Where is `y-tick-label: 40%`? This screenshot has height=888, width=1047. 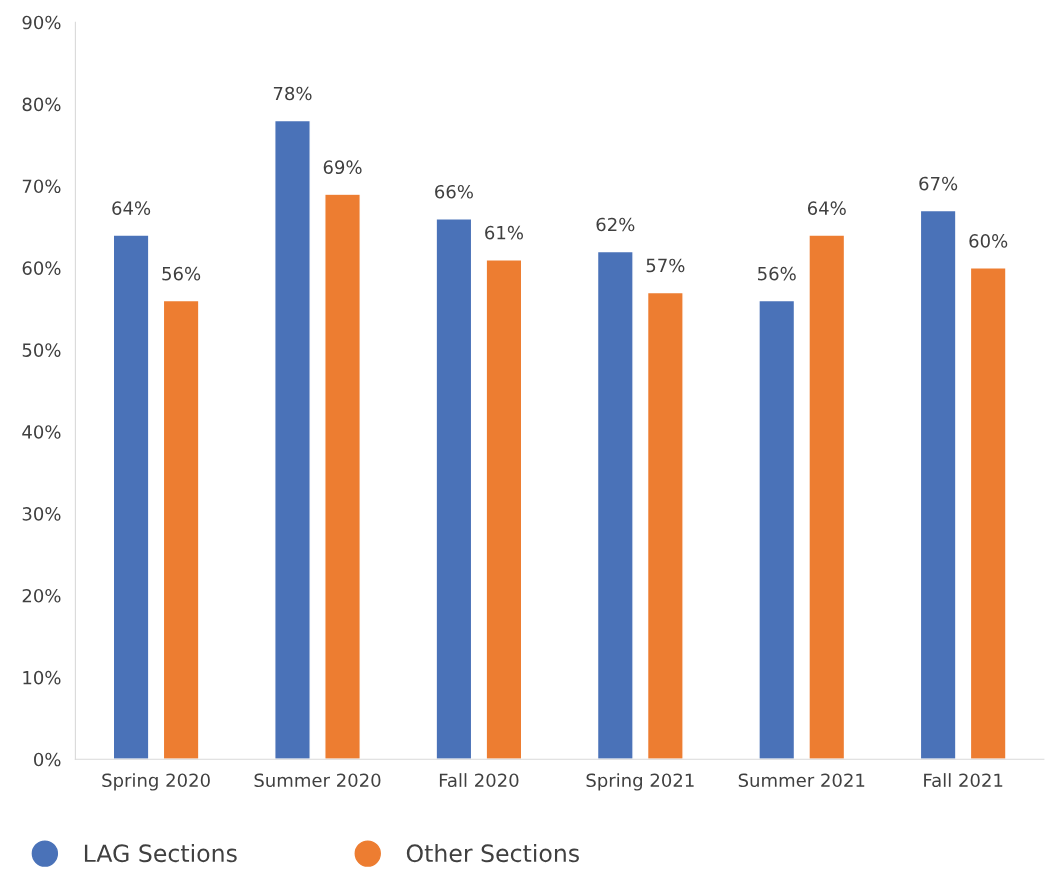
y-tick-label: 40% is located at coordinates (41, 432).